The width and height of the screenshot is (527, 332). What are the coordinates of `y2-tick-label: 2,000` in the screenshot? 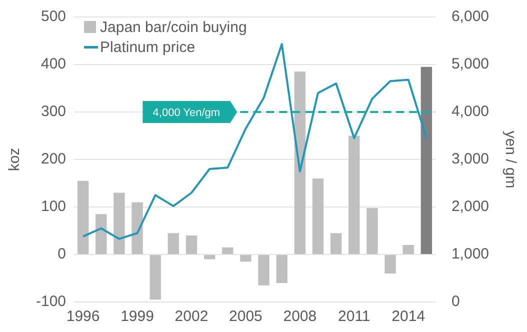 It's located at (470, 207).